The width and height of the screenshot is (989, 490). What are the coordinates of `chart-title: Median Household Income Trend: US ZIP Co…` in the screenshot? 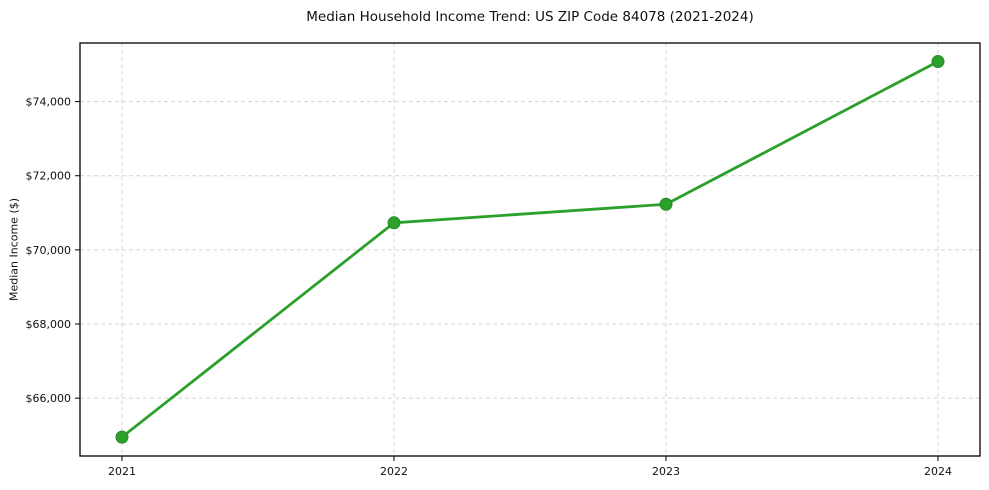 It's located at (530, 17).